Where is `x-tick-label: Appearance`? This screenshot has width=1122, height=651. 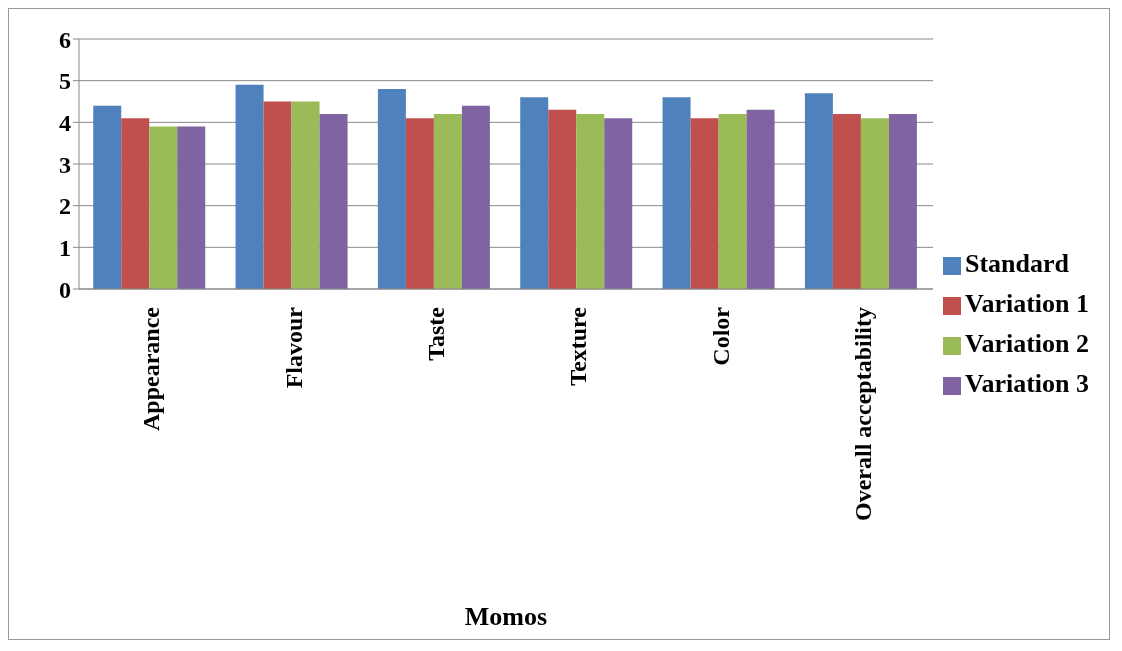 x-tick-label: Appearance is located at coordinates (151, 368).